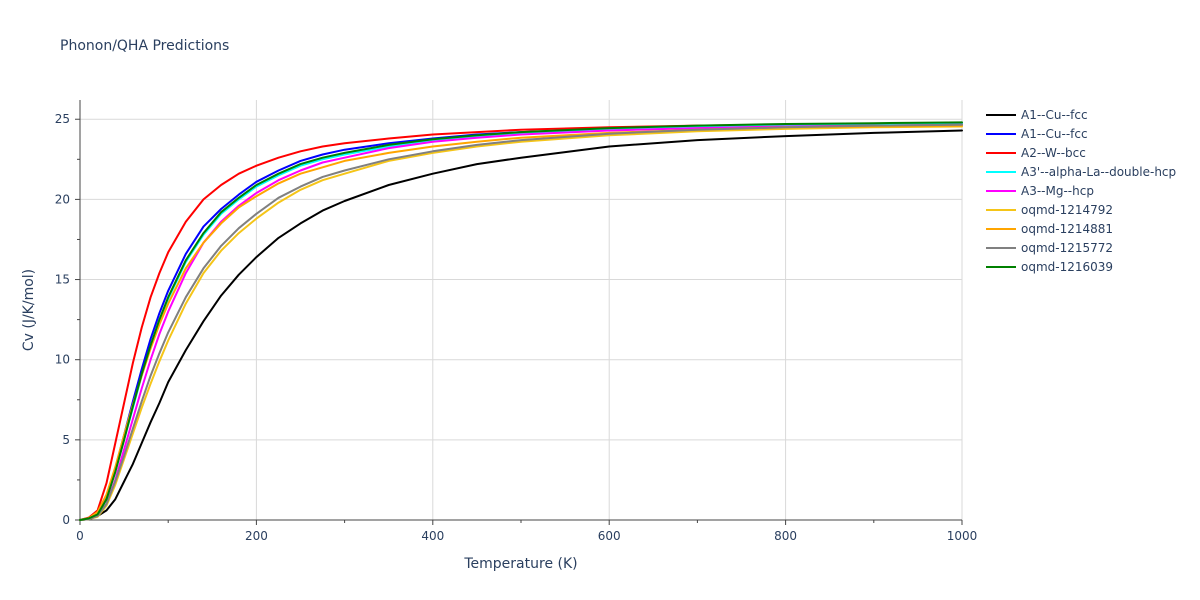 The height and width of the screenshot is (600, 1200). I want to click on y-tick-label: 25, so click(62, 119).